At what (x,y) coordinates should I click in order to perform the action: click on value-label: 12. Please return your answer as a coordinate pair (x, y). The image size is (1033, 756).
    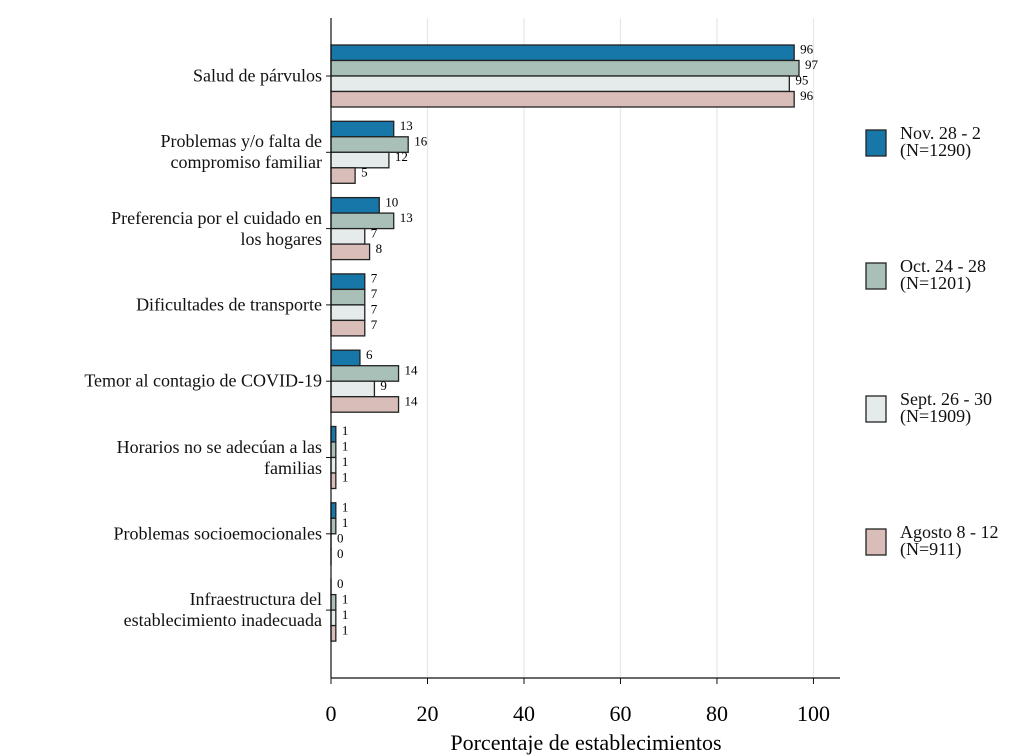
    Looking at the image, I should click on (401, 156).